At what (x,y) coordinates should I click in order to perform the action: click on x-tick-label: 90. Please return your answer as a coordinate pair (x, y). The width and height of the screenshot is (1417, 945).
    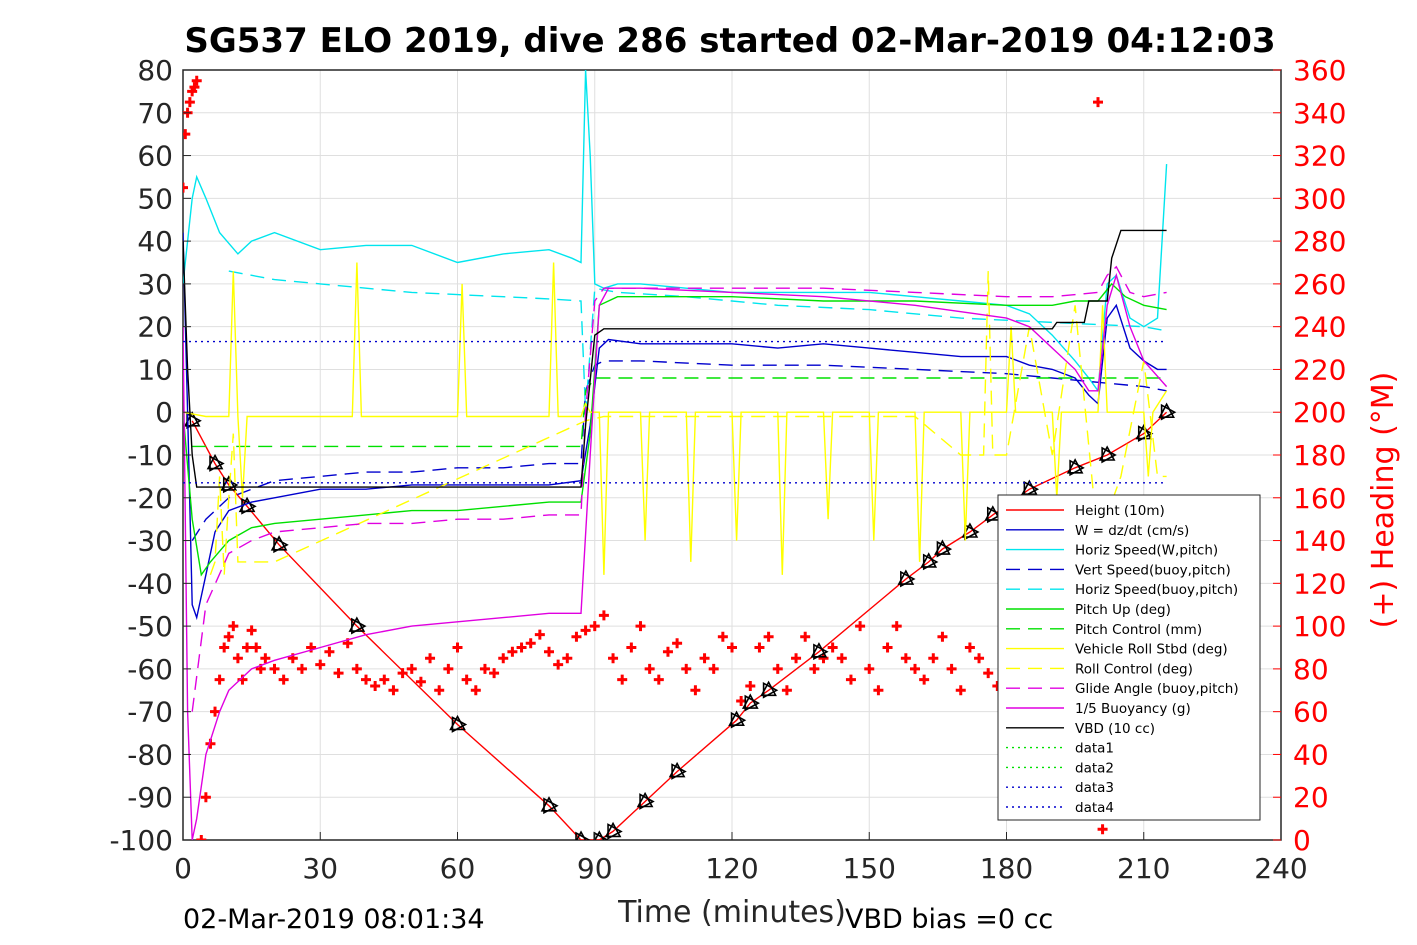
    Looking at the image, I should click on (595, 868).